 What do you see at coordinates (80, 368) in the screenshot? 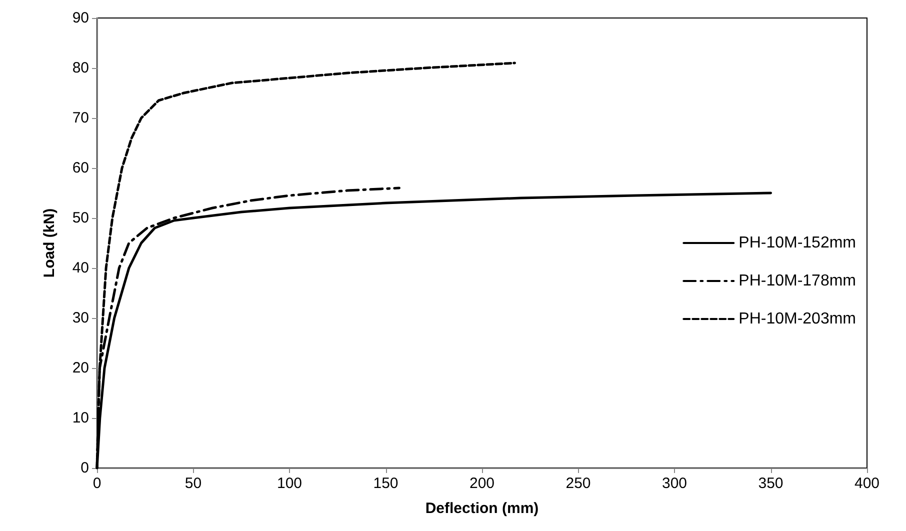
I see `y-tick-label: 20` at bounding box center [80, 368].